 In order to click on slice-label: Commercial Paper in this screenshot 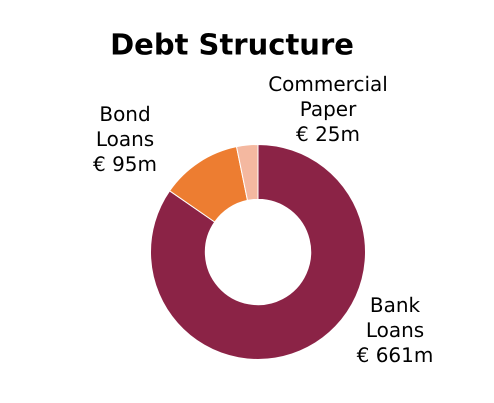, I will do `click(328, 97)`.